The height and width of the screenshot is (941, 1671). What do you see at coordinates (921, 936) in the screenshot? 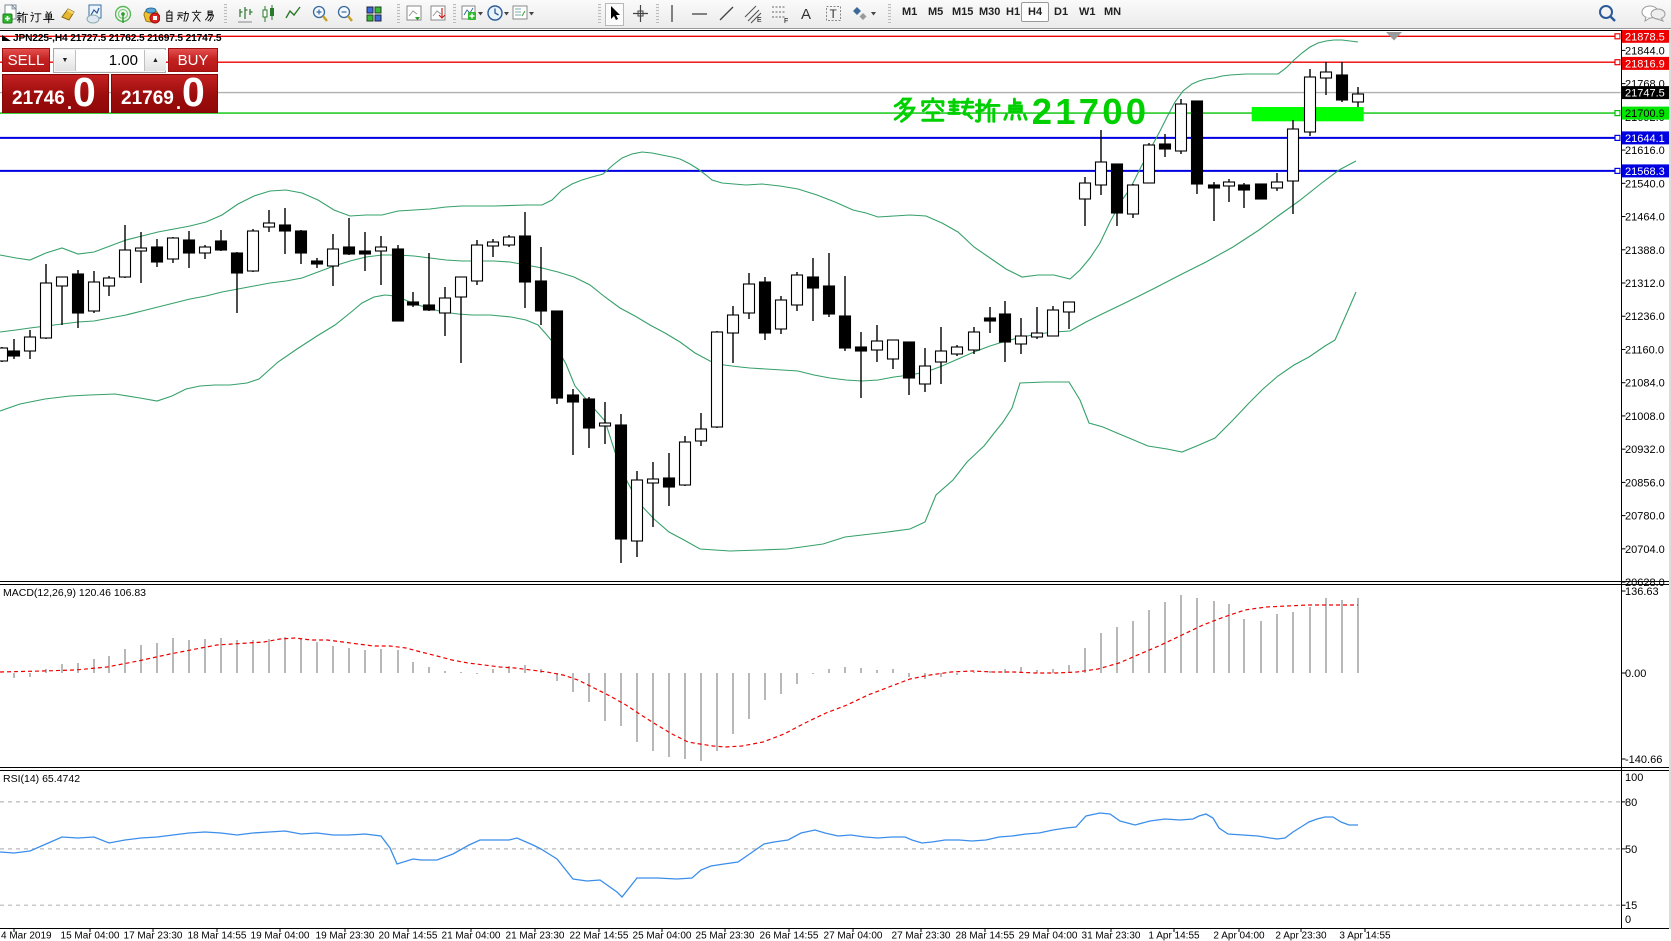
I see `svg-text: 27 Mar 23:30` at bounding box center [921, 936].